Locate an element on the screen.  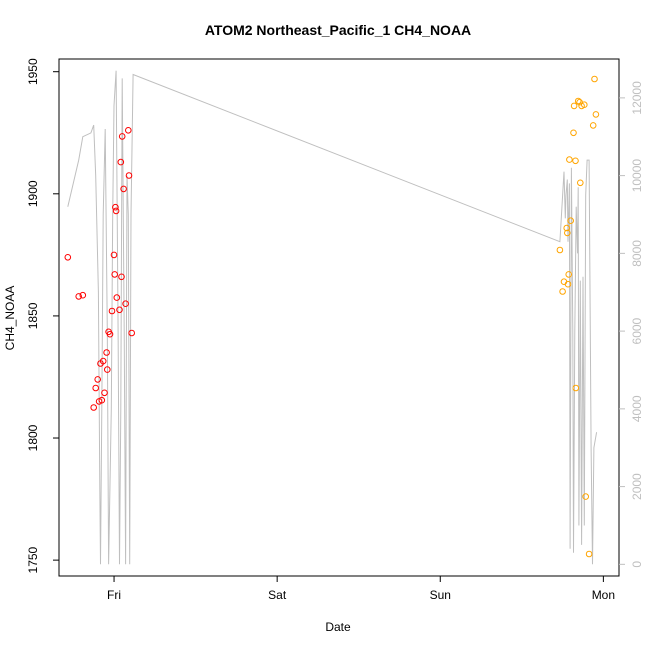
x-tick-label: Sat is located at coordinates (277, 595).